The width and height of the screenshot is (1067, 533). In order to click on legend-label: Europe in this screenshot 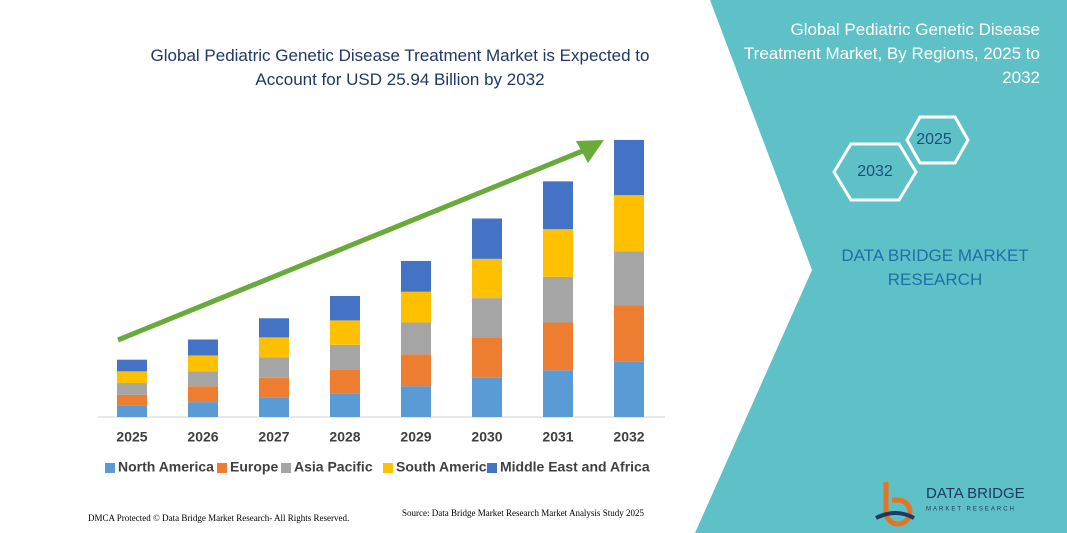, I will do `click(254, 467)`.